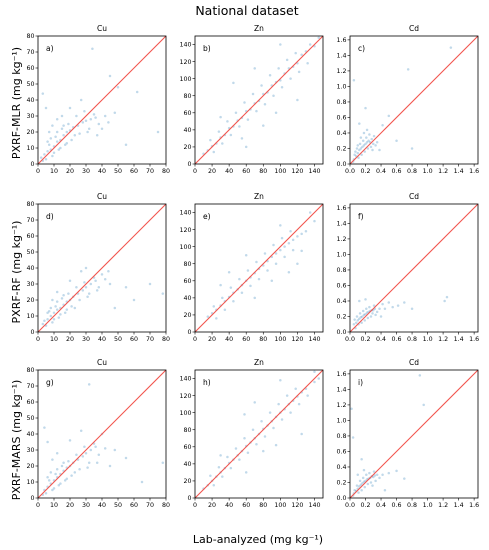 The image size is (489, 550). Describe the element at coordinates (229, 171) in the screenshot. I see `x-tick-label: 40` at that location.